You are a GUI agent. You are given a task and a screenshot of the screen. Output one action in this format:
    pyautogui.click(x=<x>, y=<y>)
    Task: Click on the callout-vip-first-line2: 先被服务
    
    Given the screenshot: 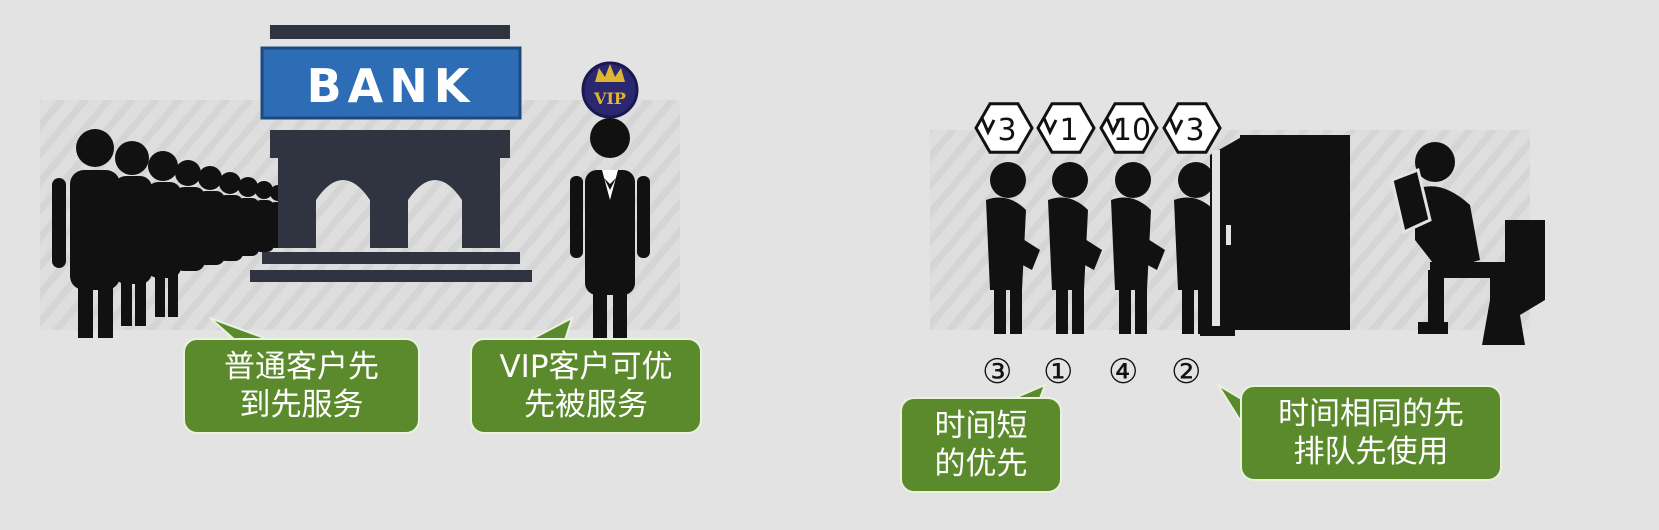 What is the action you would take?
    pyautogui.click(x=586, y=405)
    